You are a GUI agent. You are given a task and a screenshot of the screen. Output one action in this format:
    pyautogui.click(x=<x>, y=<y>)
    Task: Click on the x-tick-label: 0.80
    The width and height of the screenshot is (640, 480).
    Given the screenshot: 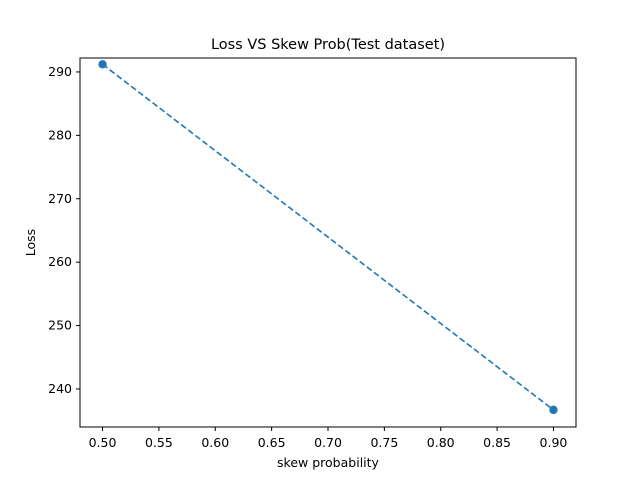 What is the action you would take?
    pyautogui.click(x=441, y=442)
    